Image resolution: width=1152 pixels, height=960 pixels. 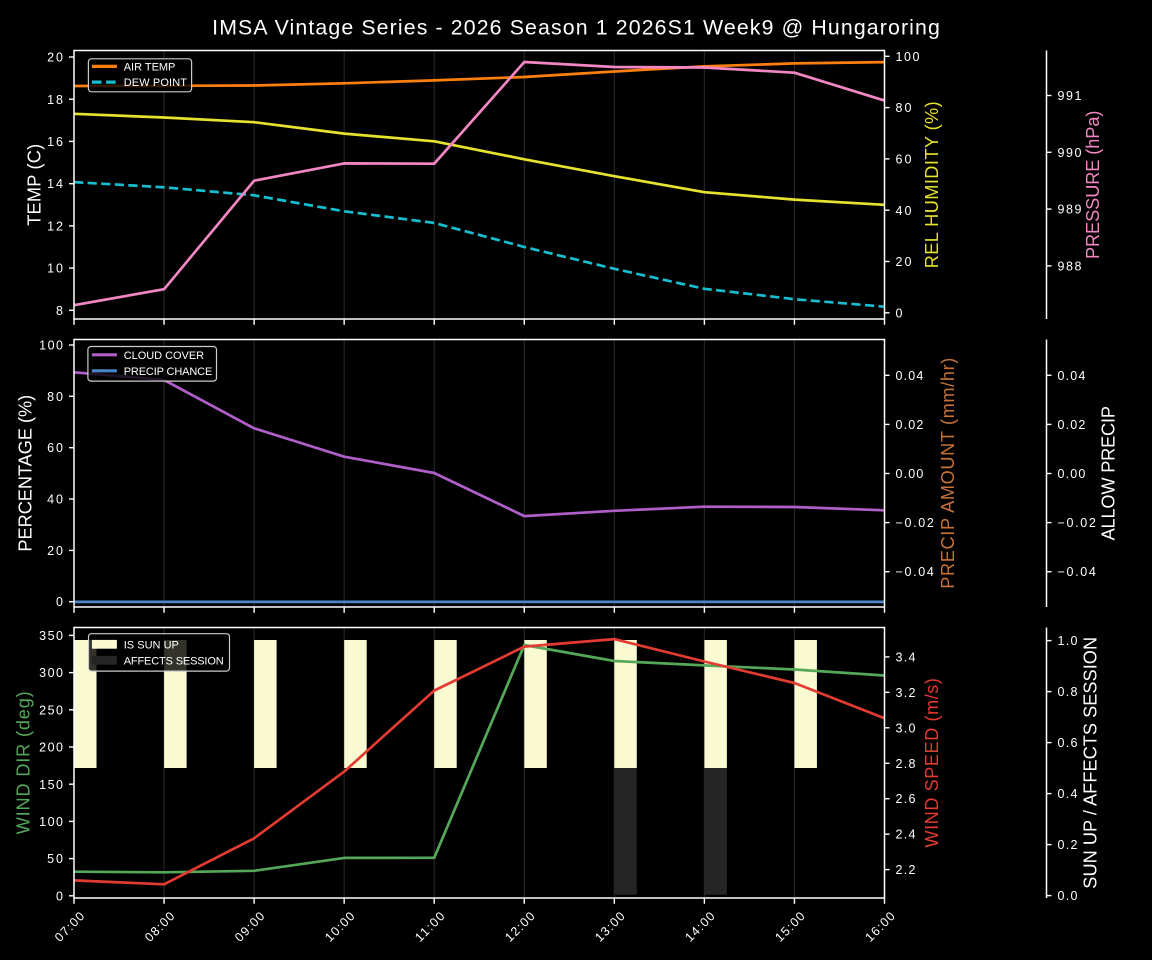 What do you see at coordinates (168, 372) in the screenshot?
I see `svg-text: PRECIP CHANCE` at bounding box center [168, 372].